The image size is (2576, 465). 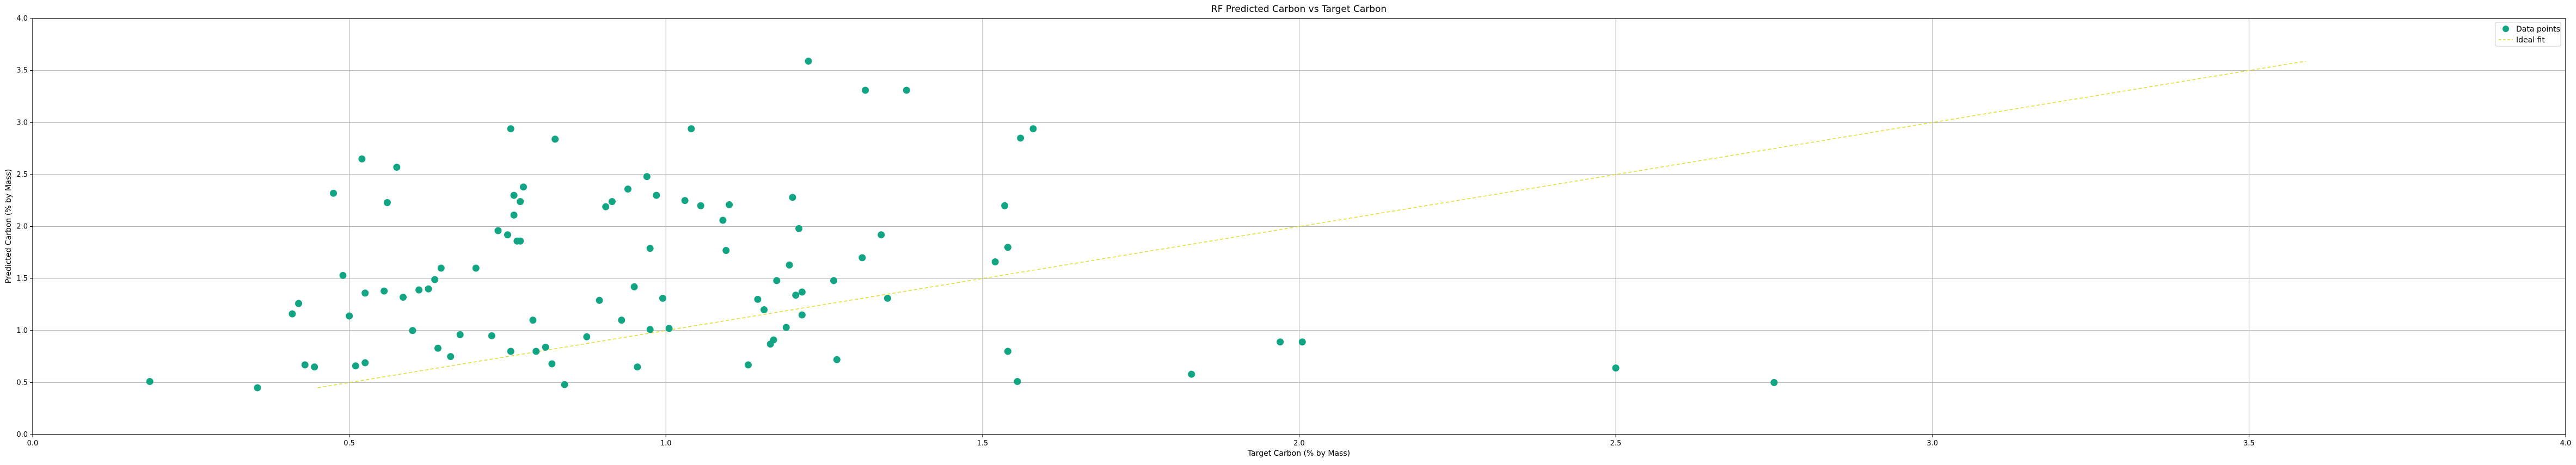 I want to click on y-tick-label: 0.0, so click(x=22, y=435).